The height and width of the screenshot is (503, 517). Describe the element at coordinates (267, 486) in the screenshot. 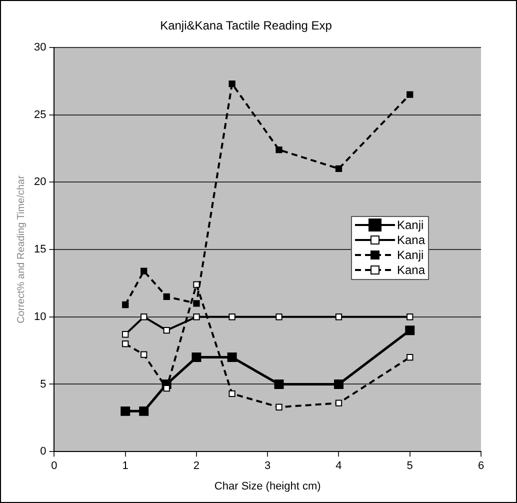

I see `x-axis-title: Char Size (height cm)` at that location.